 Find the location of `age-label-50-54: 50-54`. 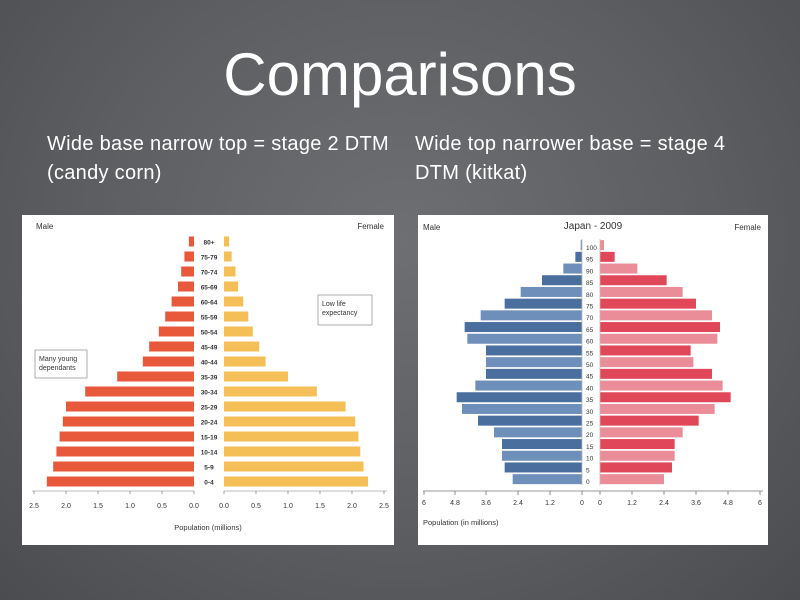

age-label-50-54: 50-54 is located at coordinates (209, 333).